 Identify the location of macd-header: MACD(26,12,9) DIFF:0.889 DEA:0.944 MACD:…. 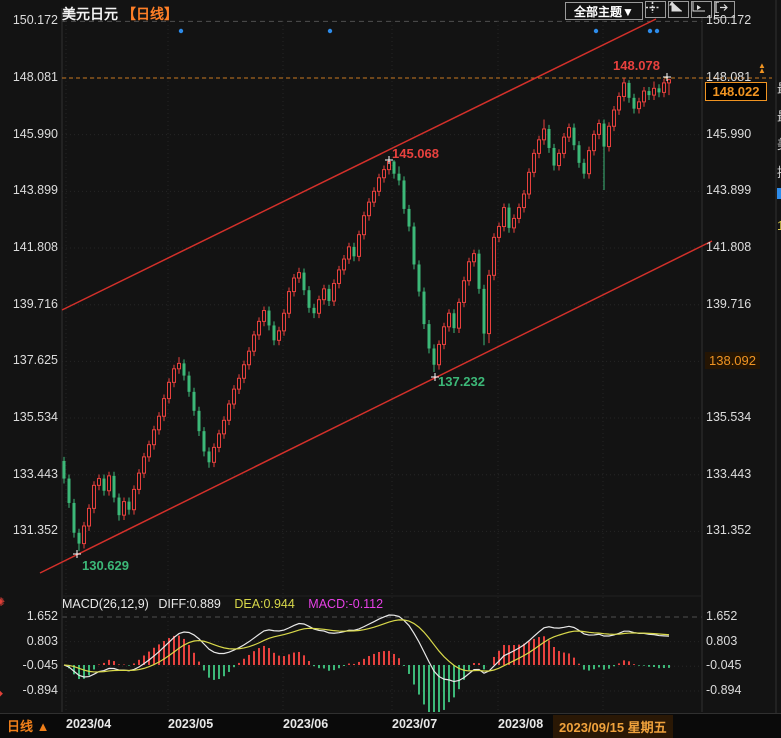
(222, 604).